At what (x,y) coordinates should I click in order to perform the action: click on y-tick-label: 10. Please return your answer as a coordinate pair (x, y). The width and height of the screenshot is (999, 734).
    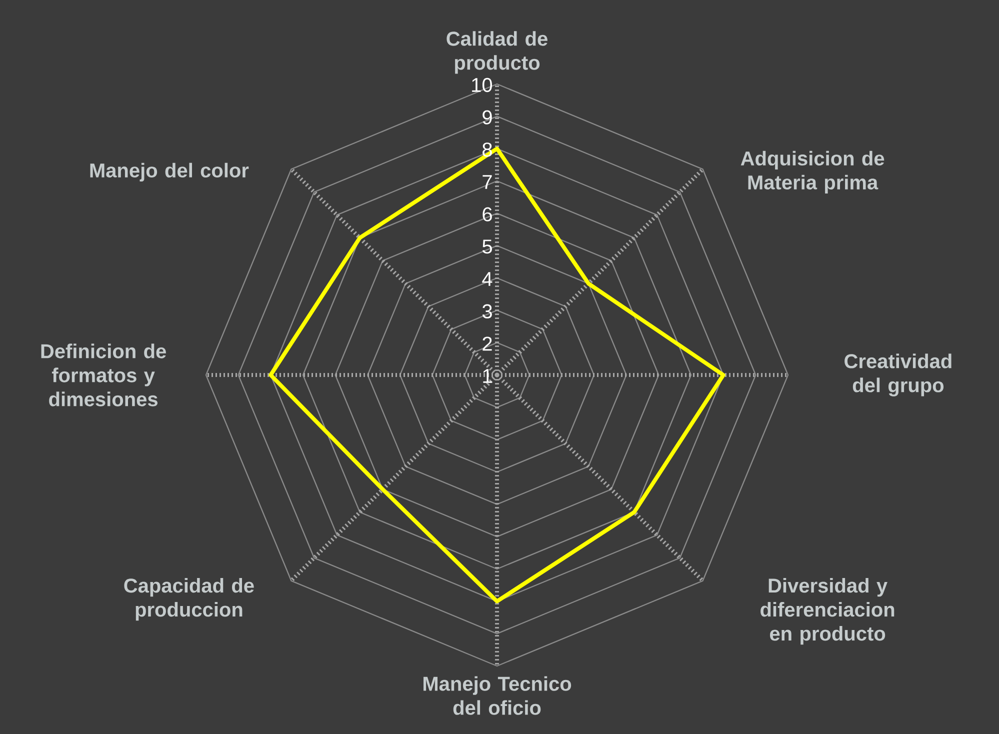
    Looking at the image, I should click on (482, 85).